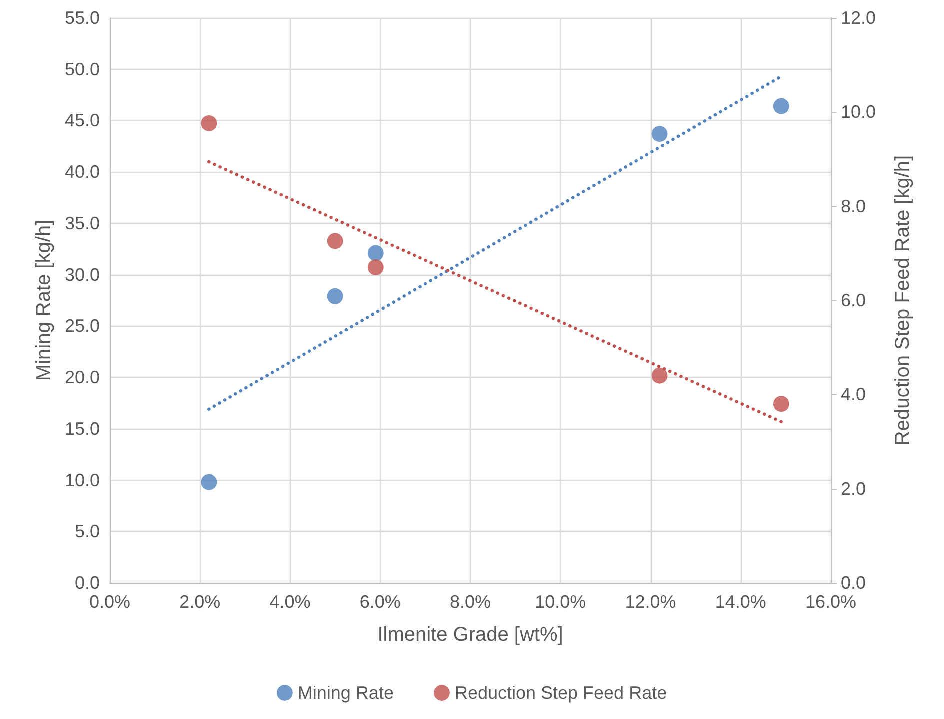  What do you see at coordinates (853, 300) in the screenshot?
I see `y2-tick-label: 6.0` at bounding box center [853, 300].